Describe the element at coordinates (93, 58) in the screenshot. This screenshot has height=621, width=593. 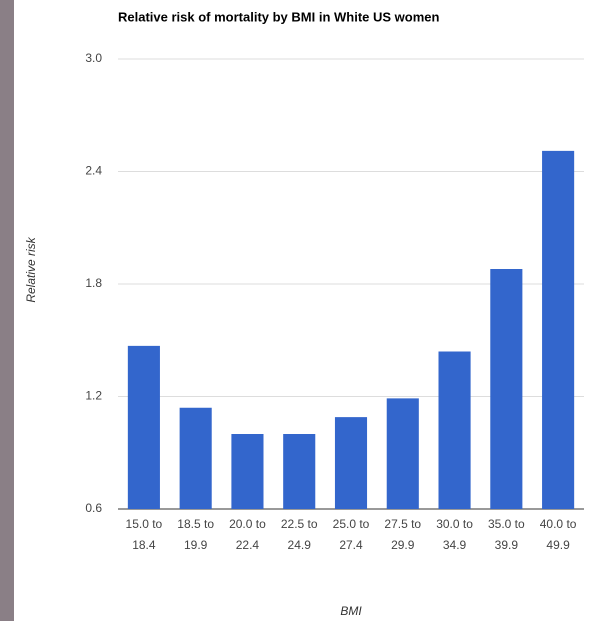
I see `y-tick-label: 3.0` at that location.